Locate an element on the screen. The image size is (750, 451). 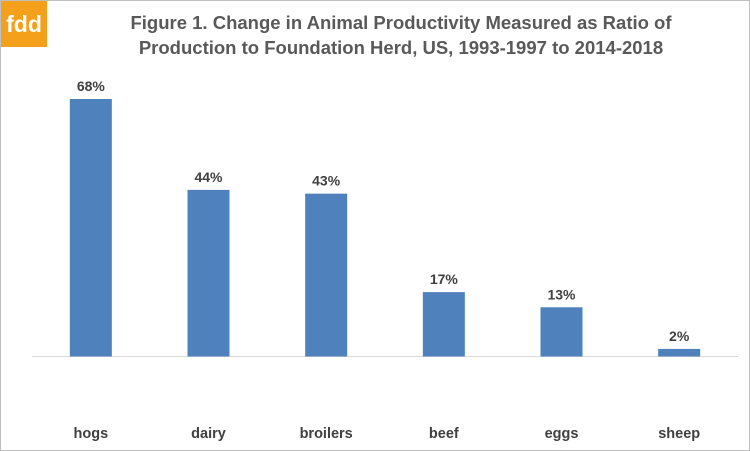
fdd-logo: fdd is located at coordinates (24, 24).